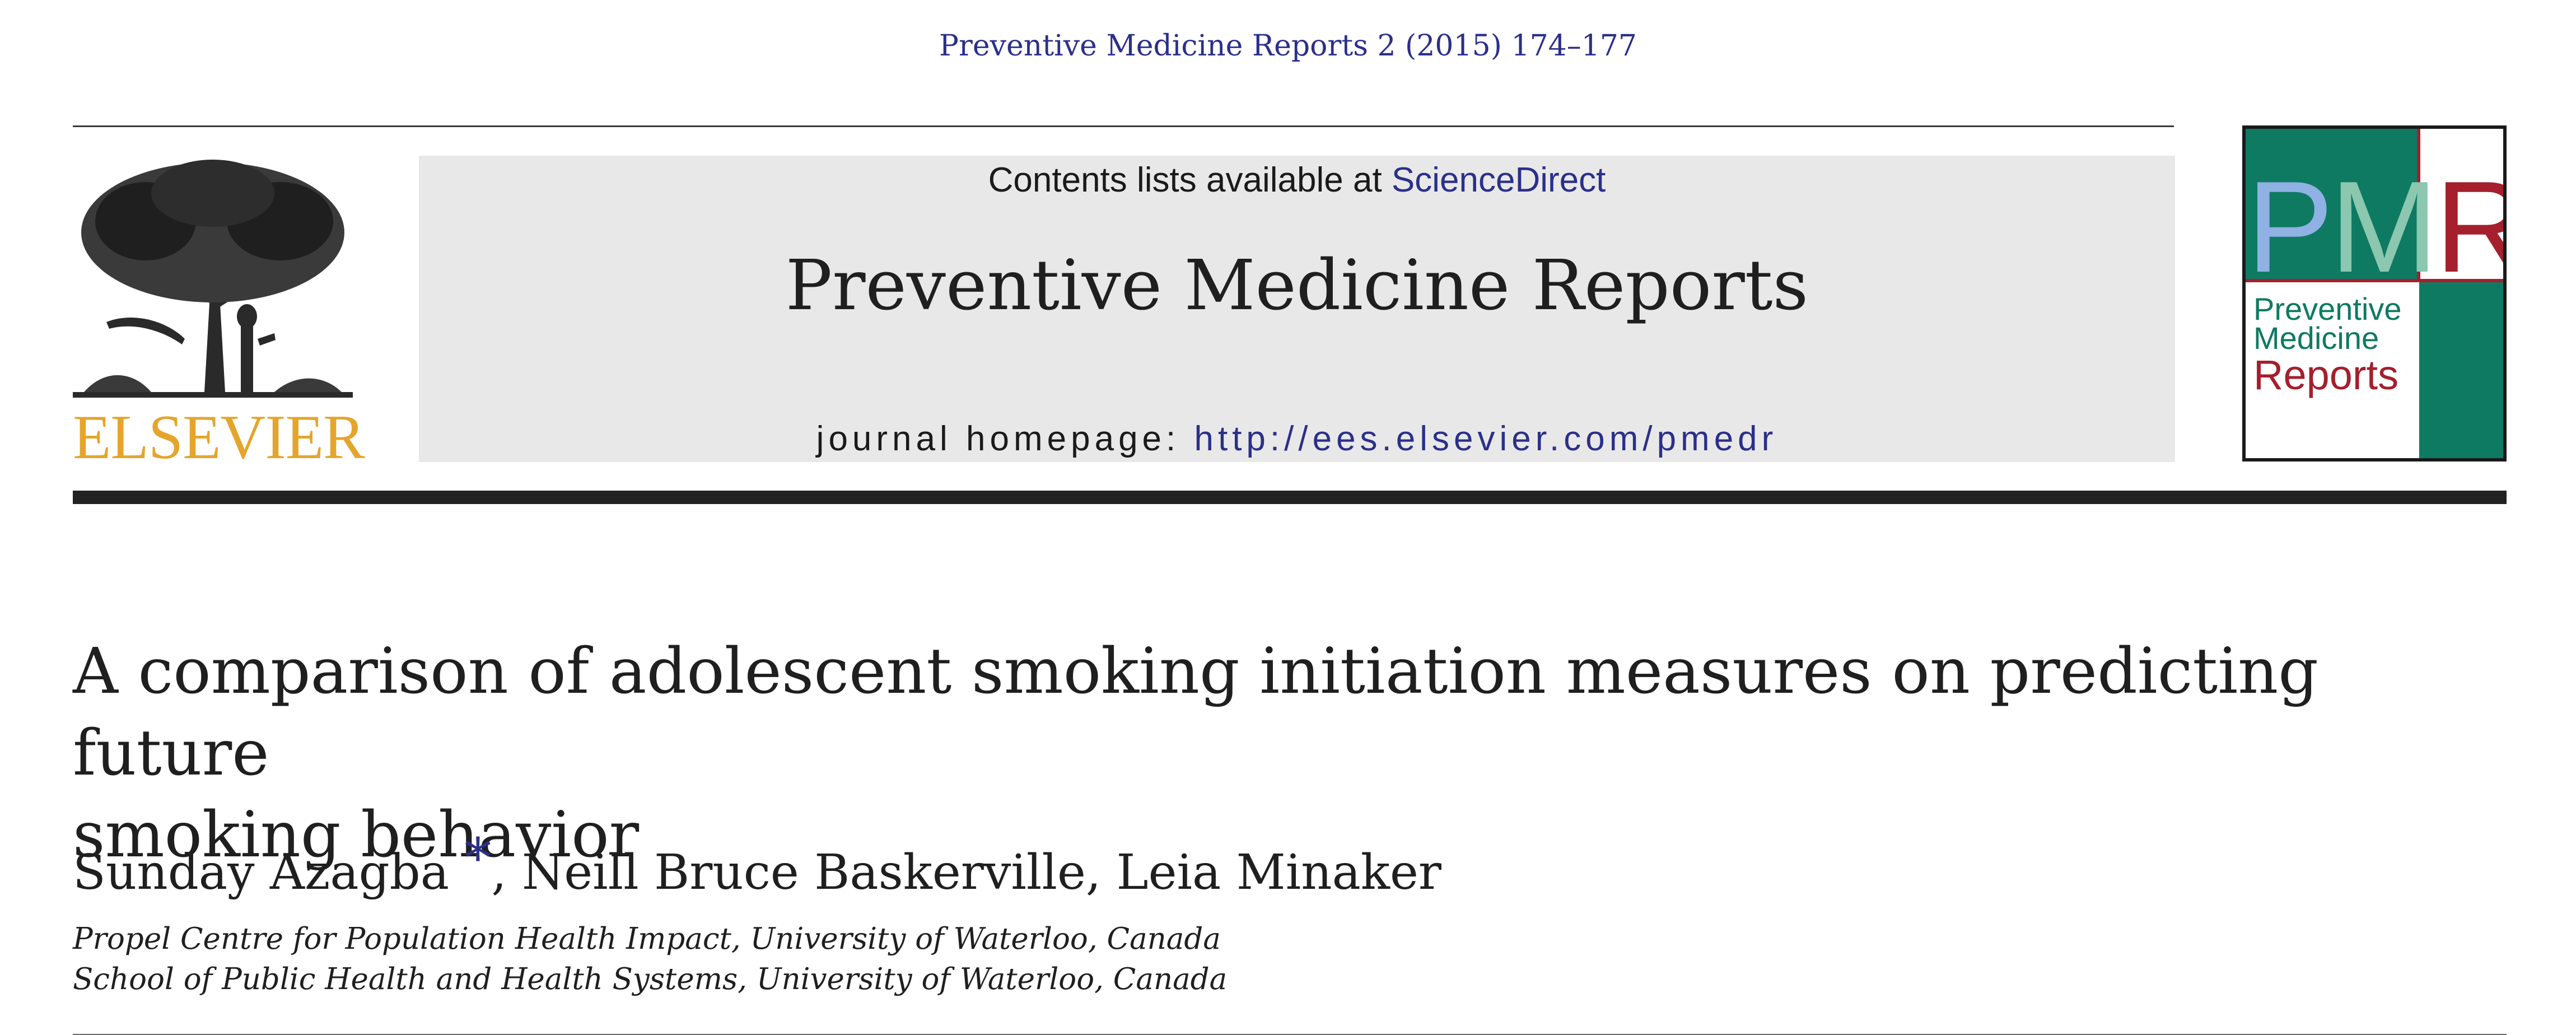 This screenshot has height=1035, width=2576. Describe the element at coordinates (1290, 1034) in the screenshot. I see `bottom-divider` at that location.